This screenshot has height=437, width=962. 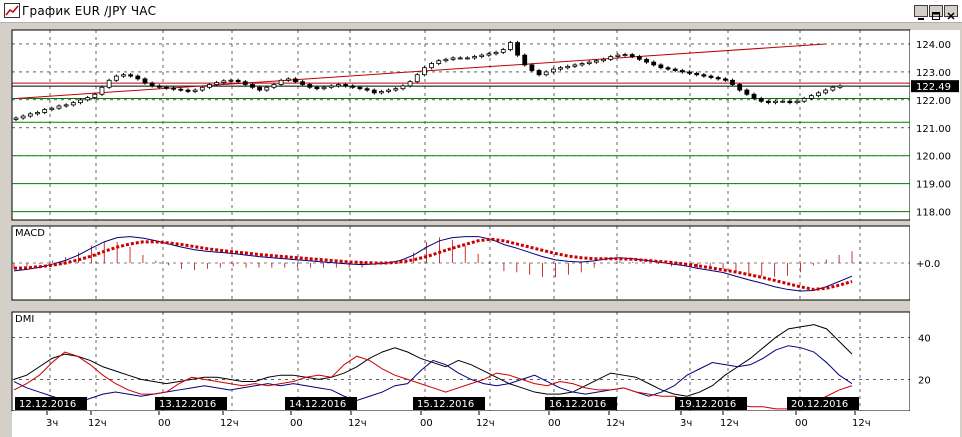 I want to click on price-tick-label: 124.00, so click(x=933, y=45).